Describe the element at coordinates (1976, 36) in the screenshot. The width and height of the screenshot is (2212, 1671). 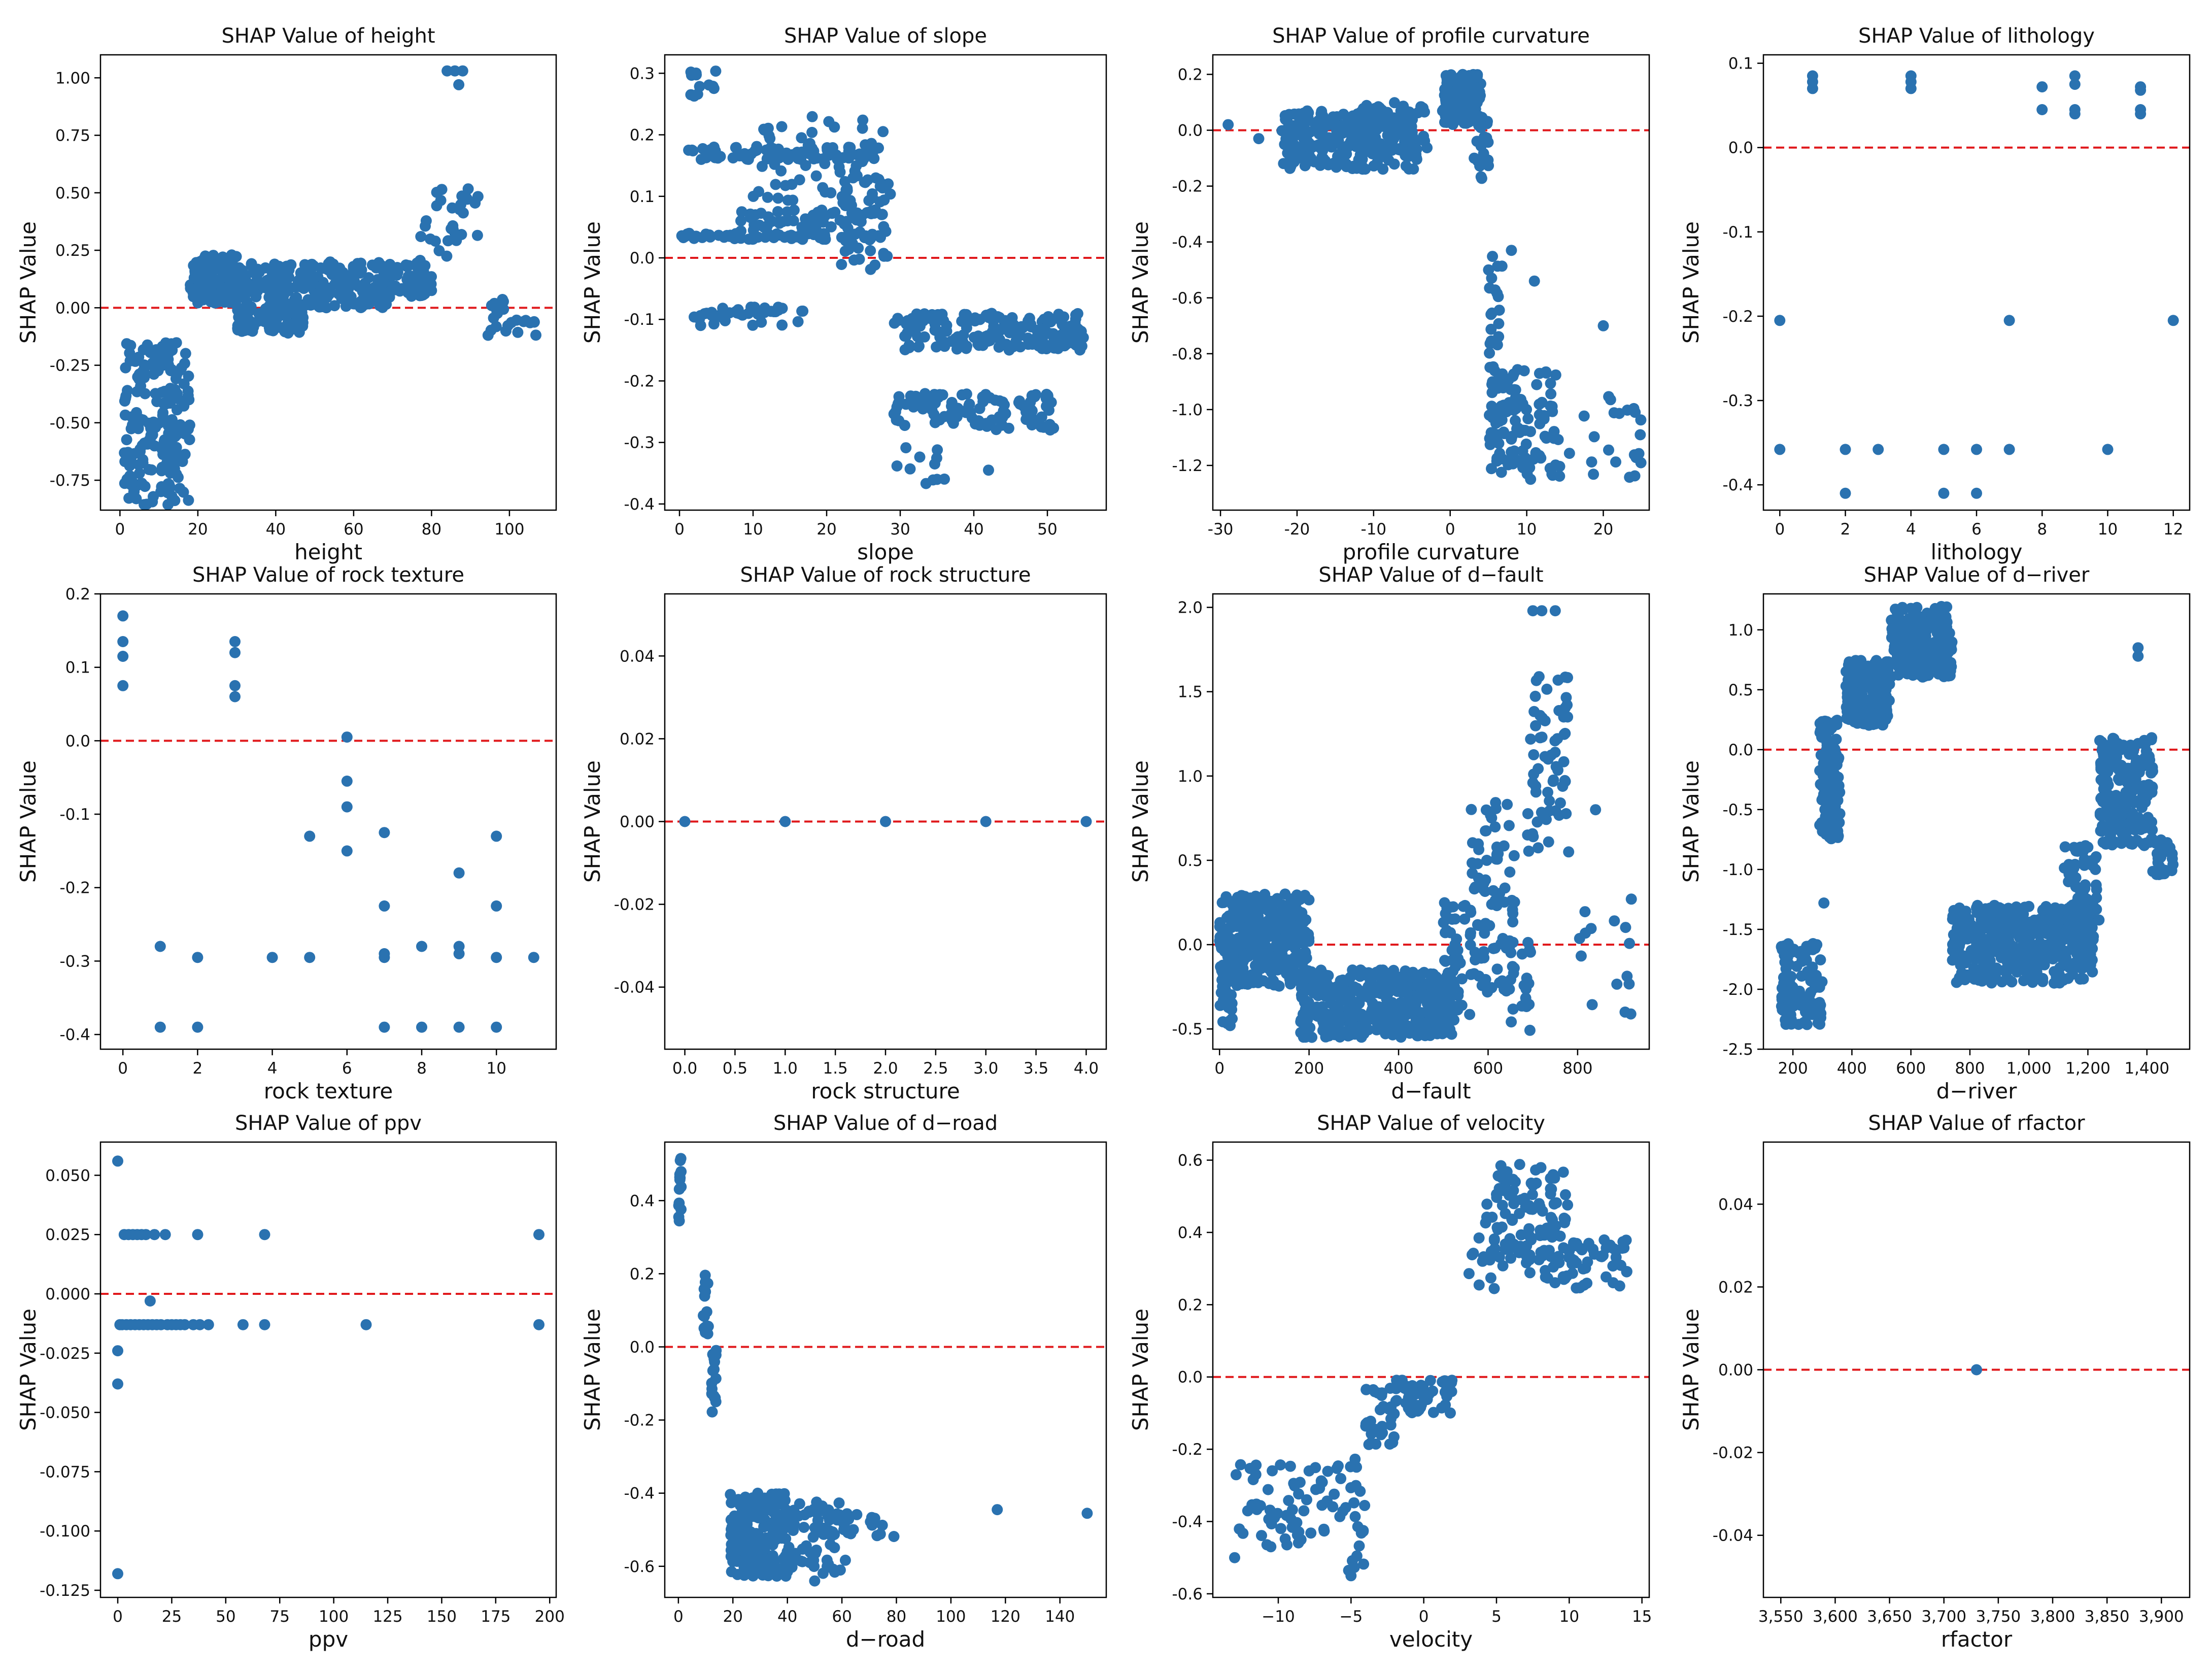
I see `subplot-title: SHAP Value of lithology` at that location.